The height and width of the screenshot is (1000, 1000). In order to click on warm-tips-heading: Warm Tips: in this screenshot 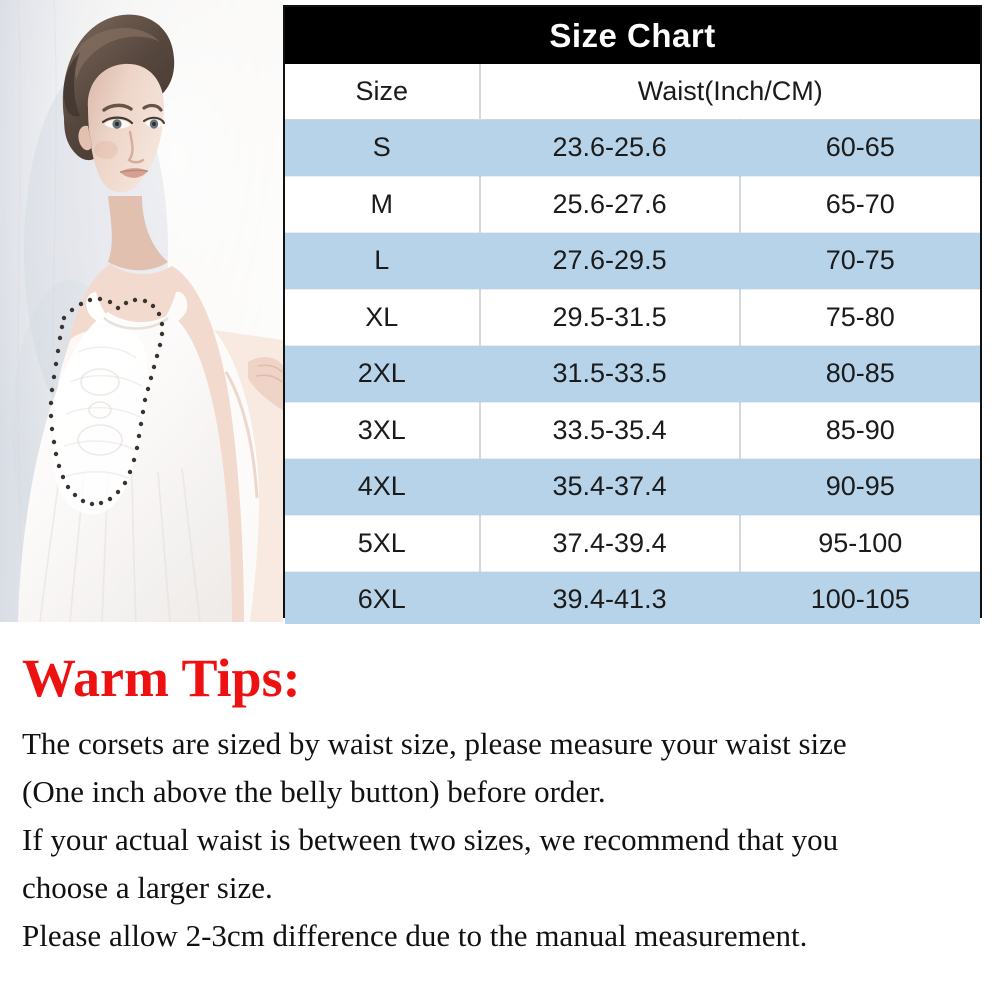, I will do `click(161, 678)`.